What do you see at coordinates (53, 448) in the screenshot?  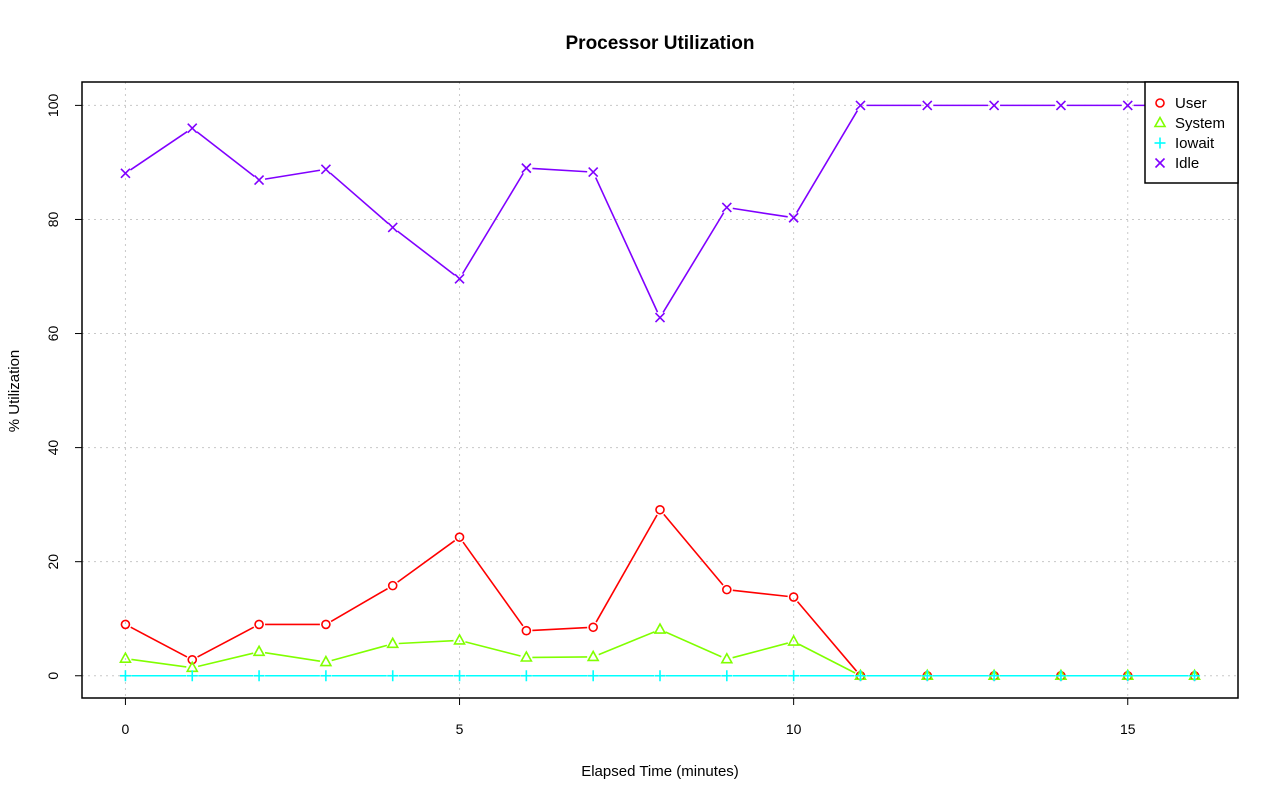 I see `y-tick-label: 40` at bounding box center [53, 448].